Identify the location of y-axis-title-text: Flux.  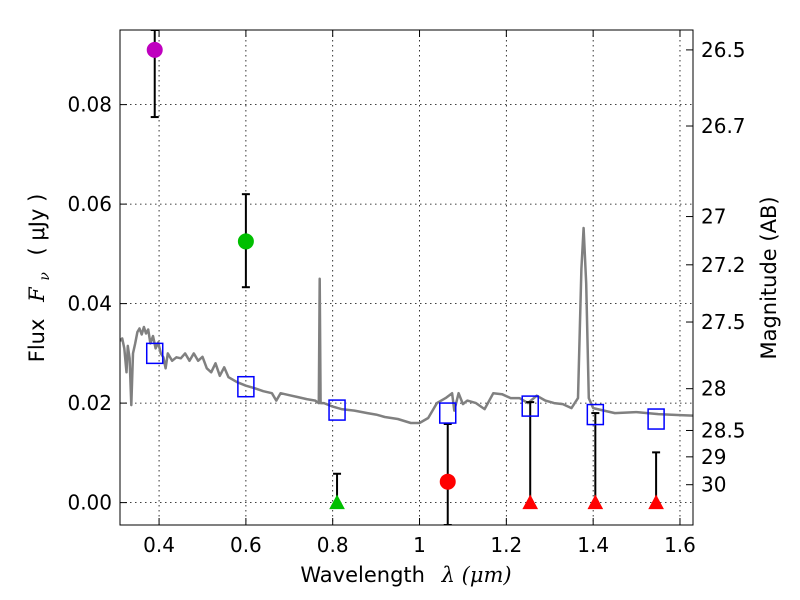
(37, 341).